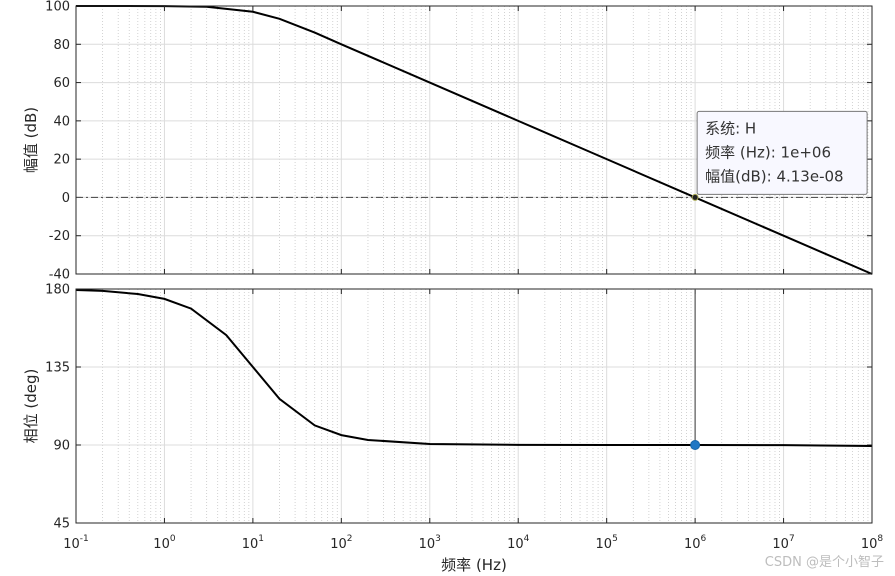  Describe the element at coordinates (824, 562) in the screenshot. I see `watermark: CSDN @是个小智子` at that location.